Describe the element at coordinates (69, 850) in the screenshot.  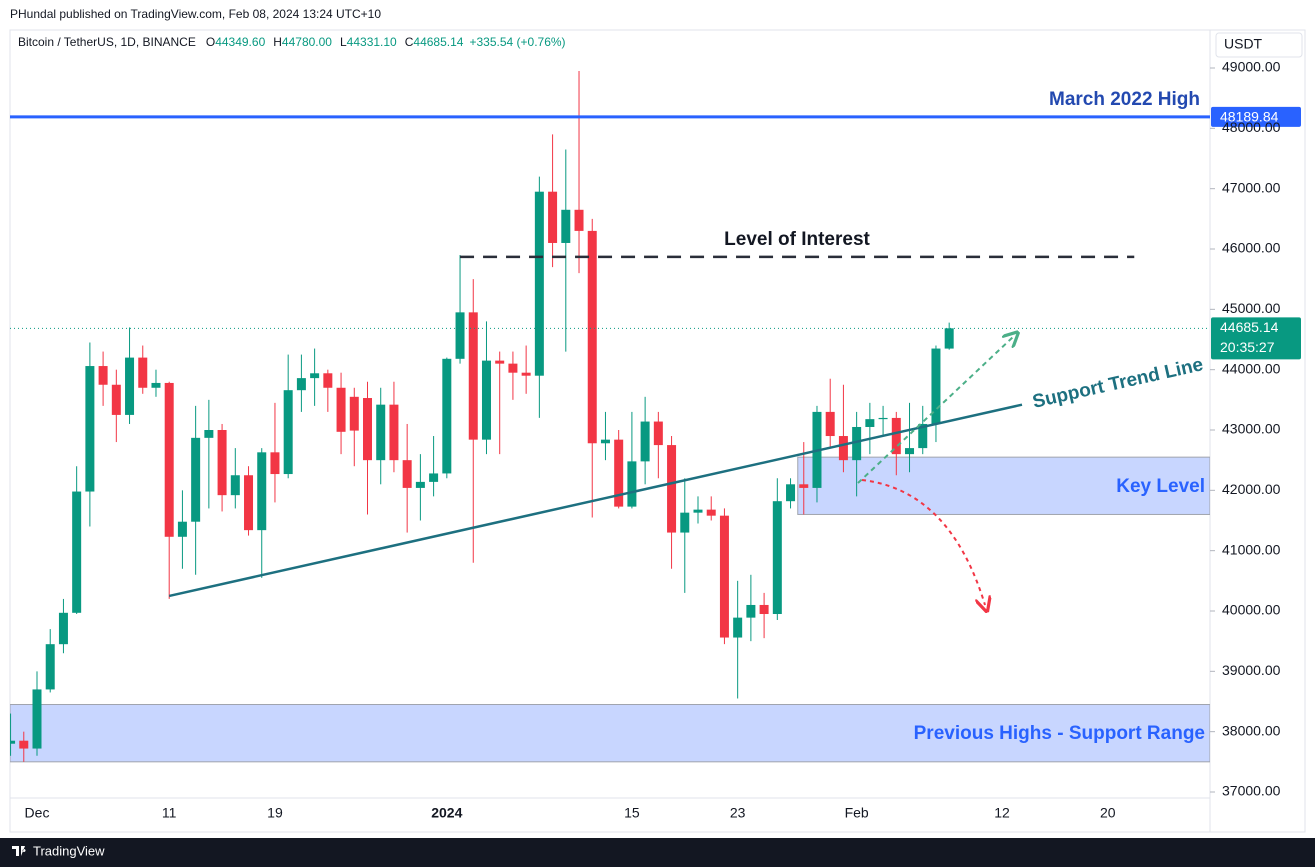
I see `footer-brand: TradingView` at that location.